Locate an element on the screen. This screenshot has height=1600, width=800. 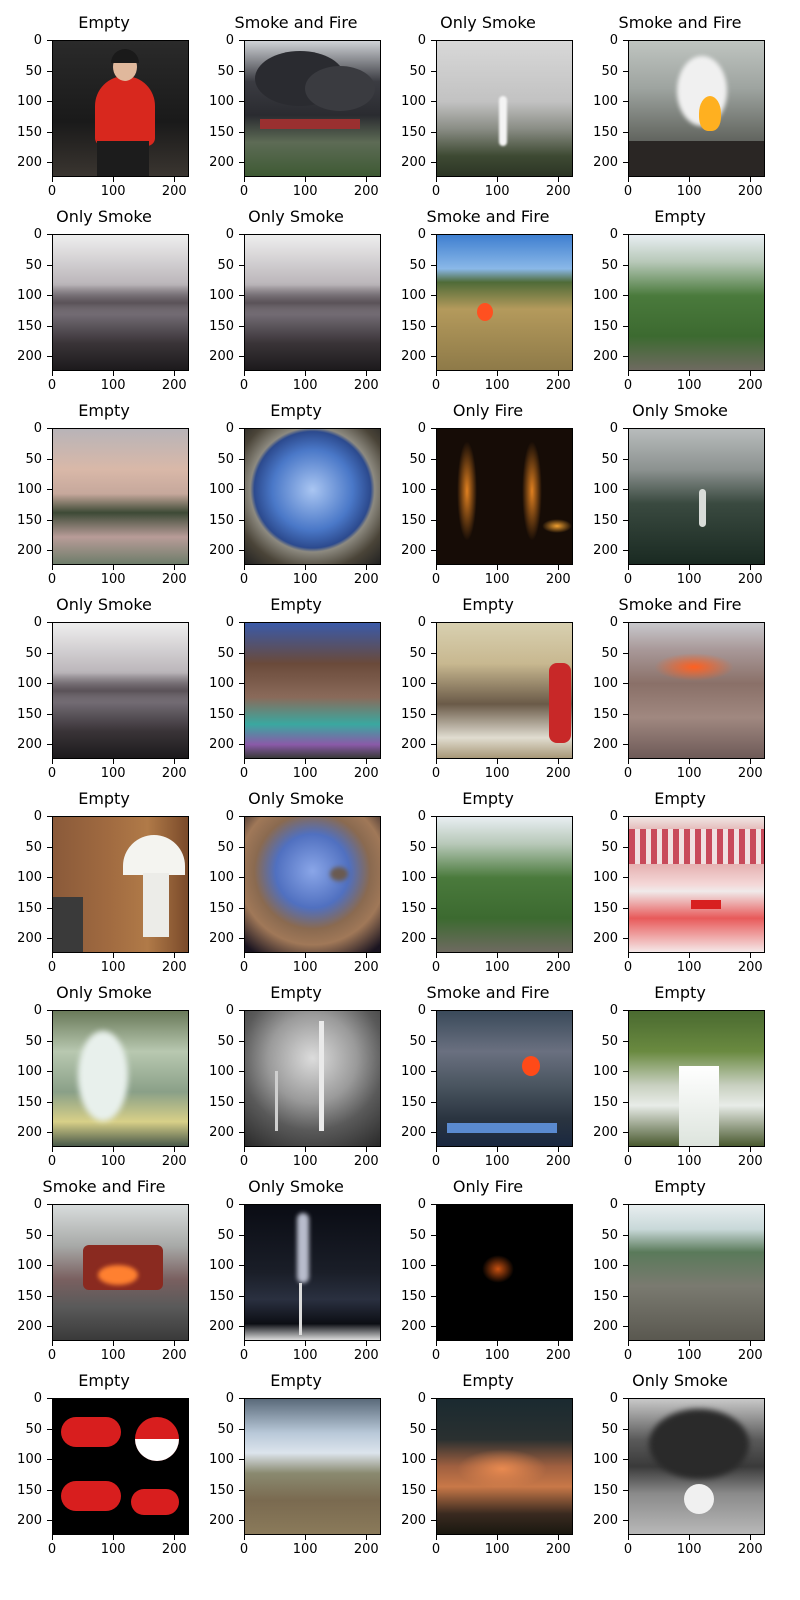
panel-title: Only Smoke is located at coordinates (488, 22).